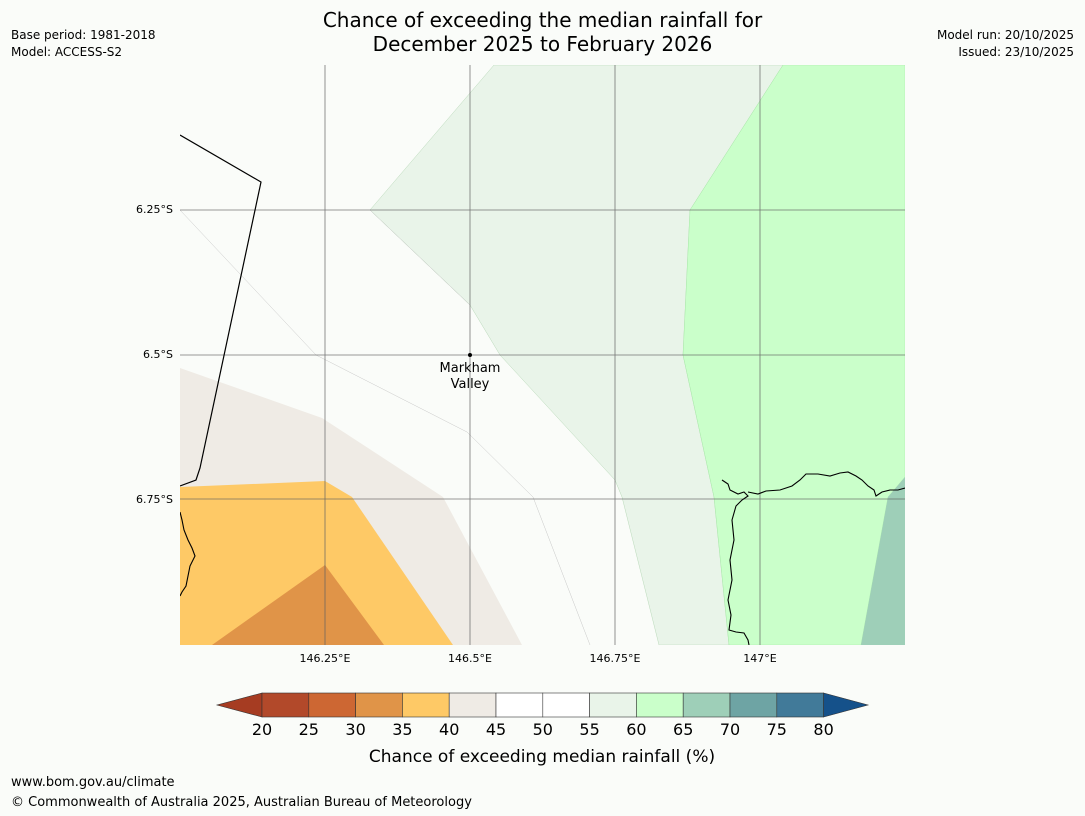  I want to click on metadata-right: Model run: 20/10/2025 Issued: 23/10/2025, so click(1005, 44).